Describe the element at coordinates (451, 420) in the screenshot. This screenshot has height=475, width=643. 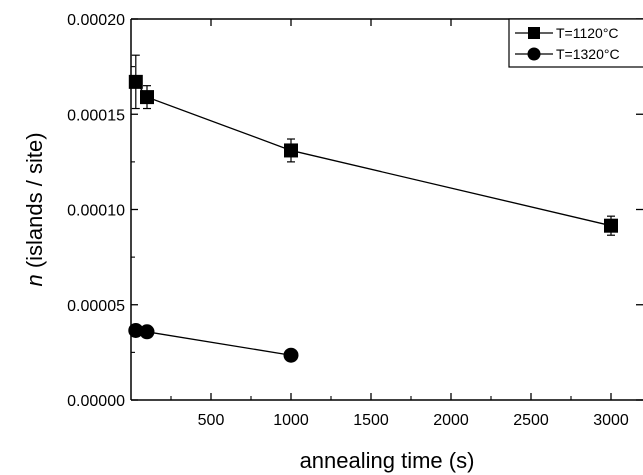
I see `x-tick-label: 2000` at that location.